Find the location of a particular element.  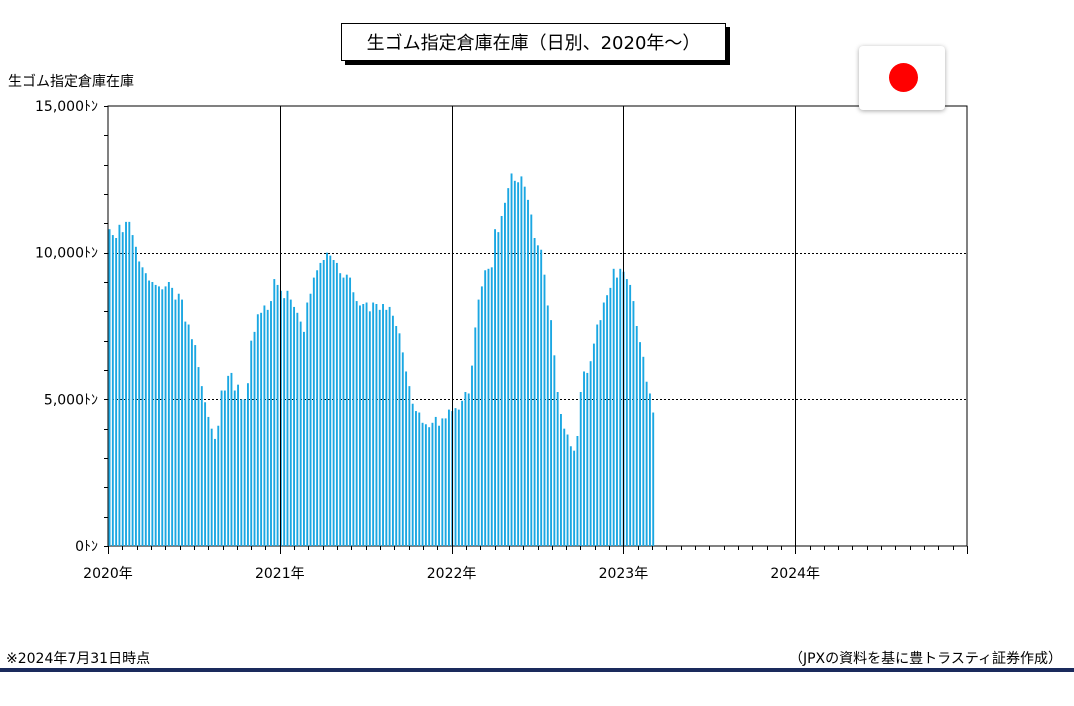

y-tick-label: 5,000ﾄﾝ is located at coordinates (71, 400).